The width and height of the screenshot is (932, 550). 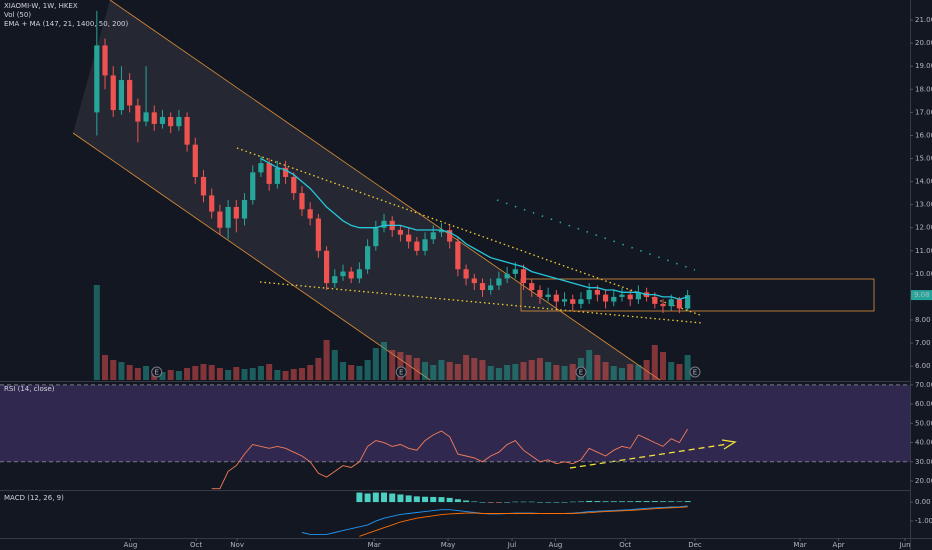 I want to click on y-tick-label: 0.00, so click(x=923, y=502).